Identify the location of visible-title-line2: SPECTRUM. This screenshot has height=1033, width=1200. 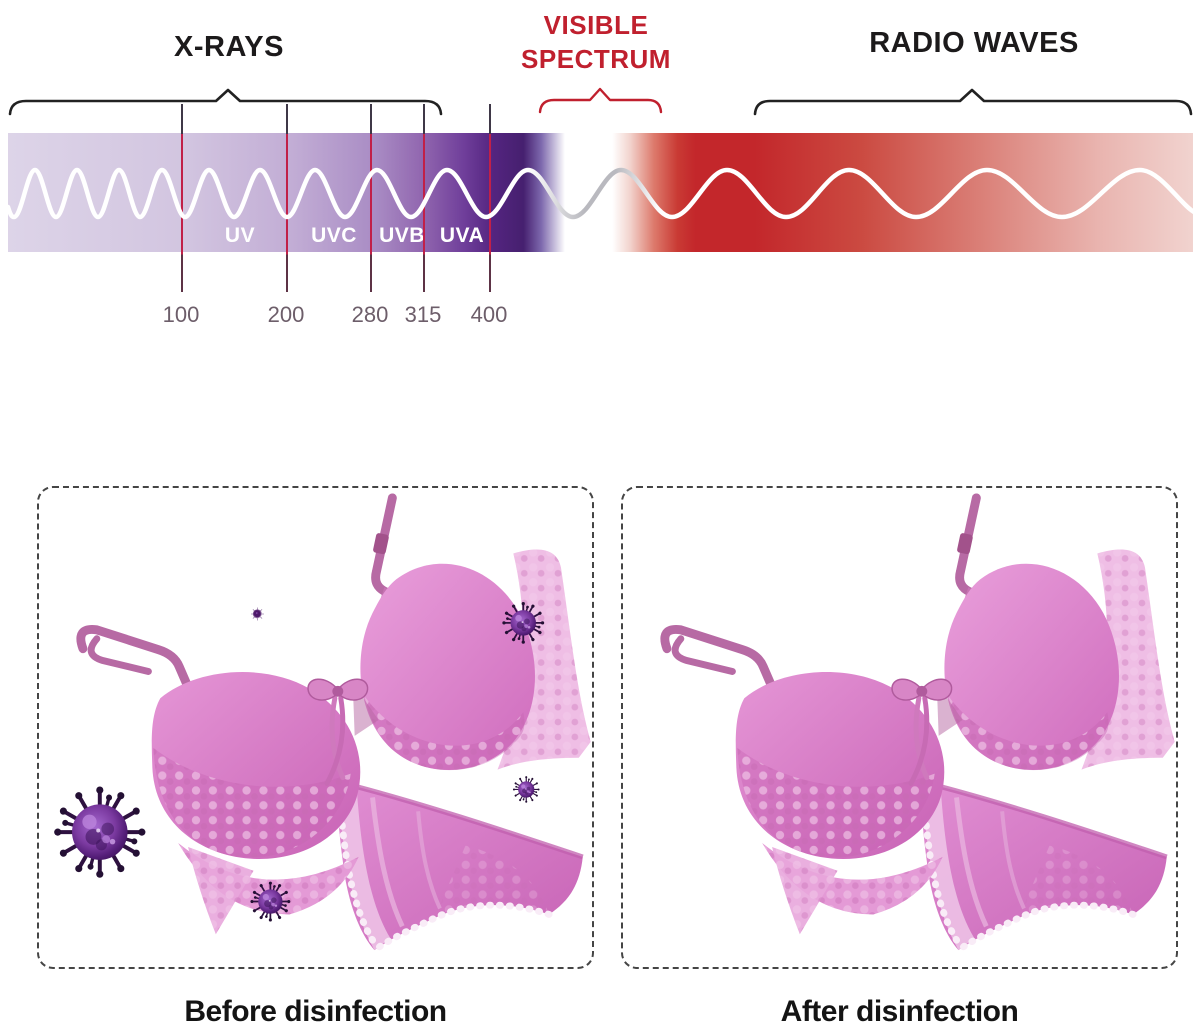
(596, 59).